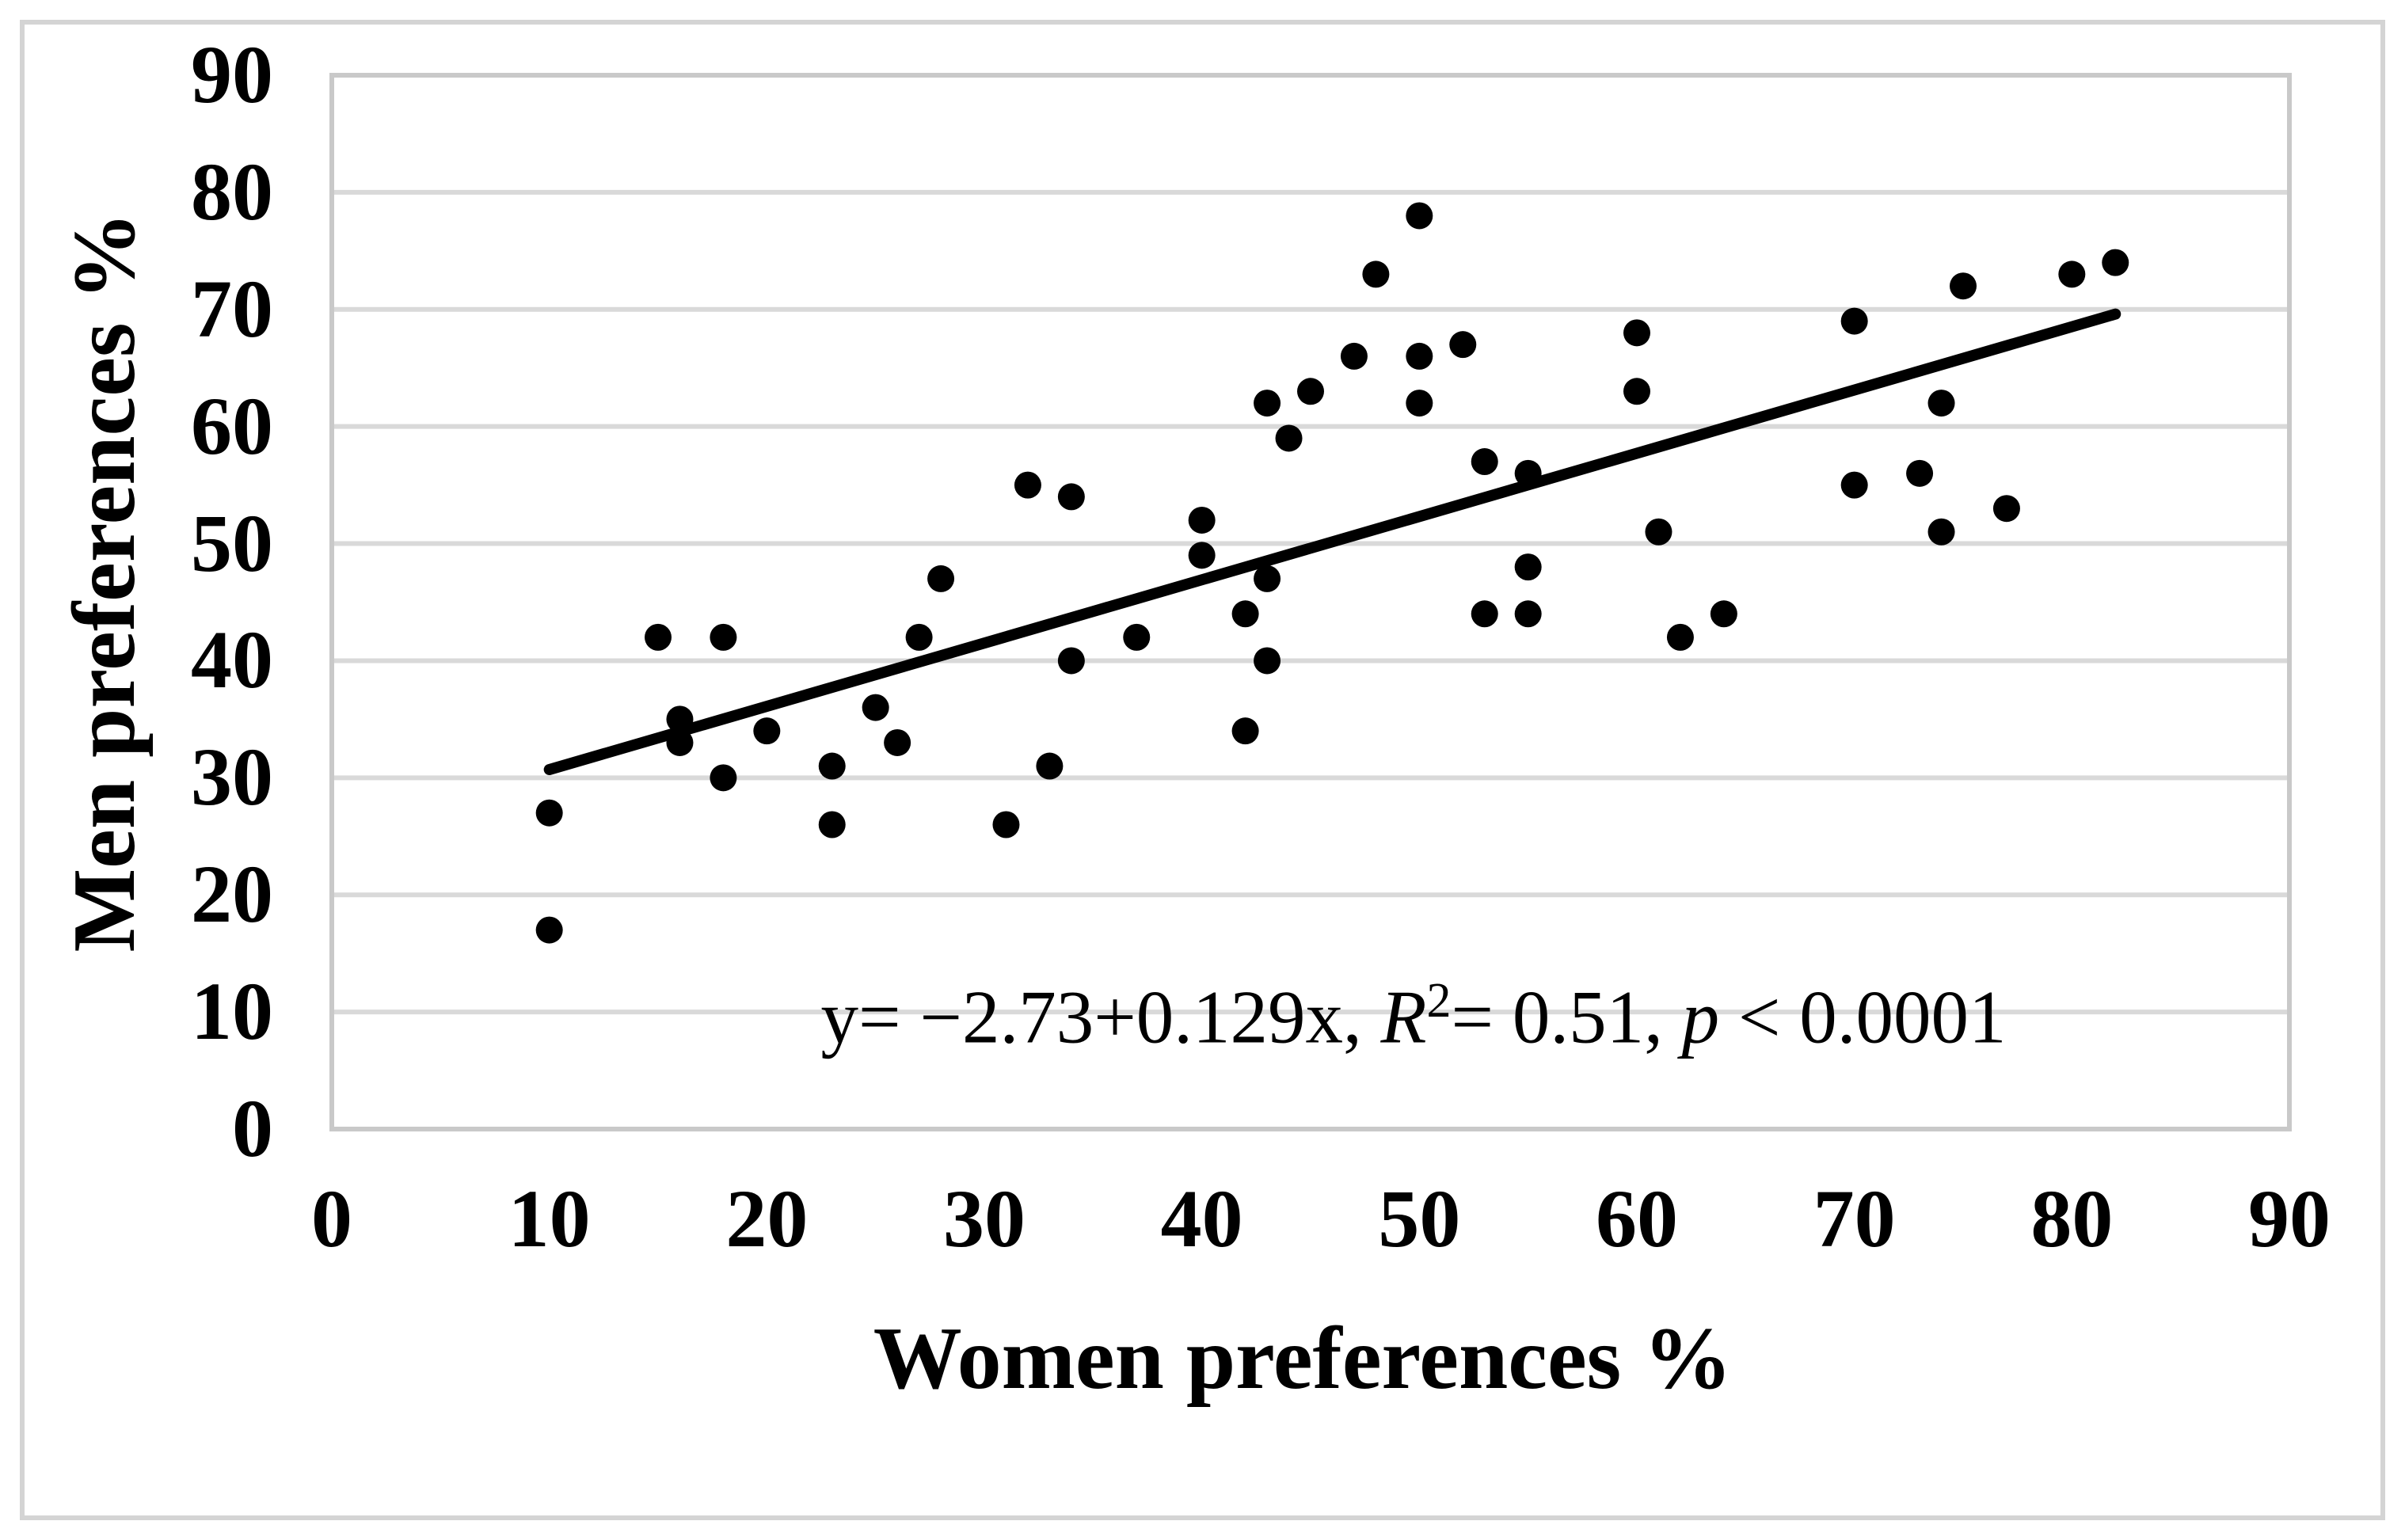 Image resolution: width=2405 pixels, height=1540 pixels. What do you see at coordinates (1566, 1017) in the screenshot?
I see `equation-r-value: = 0.51,` at bounding box center [1566, 1017].